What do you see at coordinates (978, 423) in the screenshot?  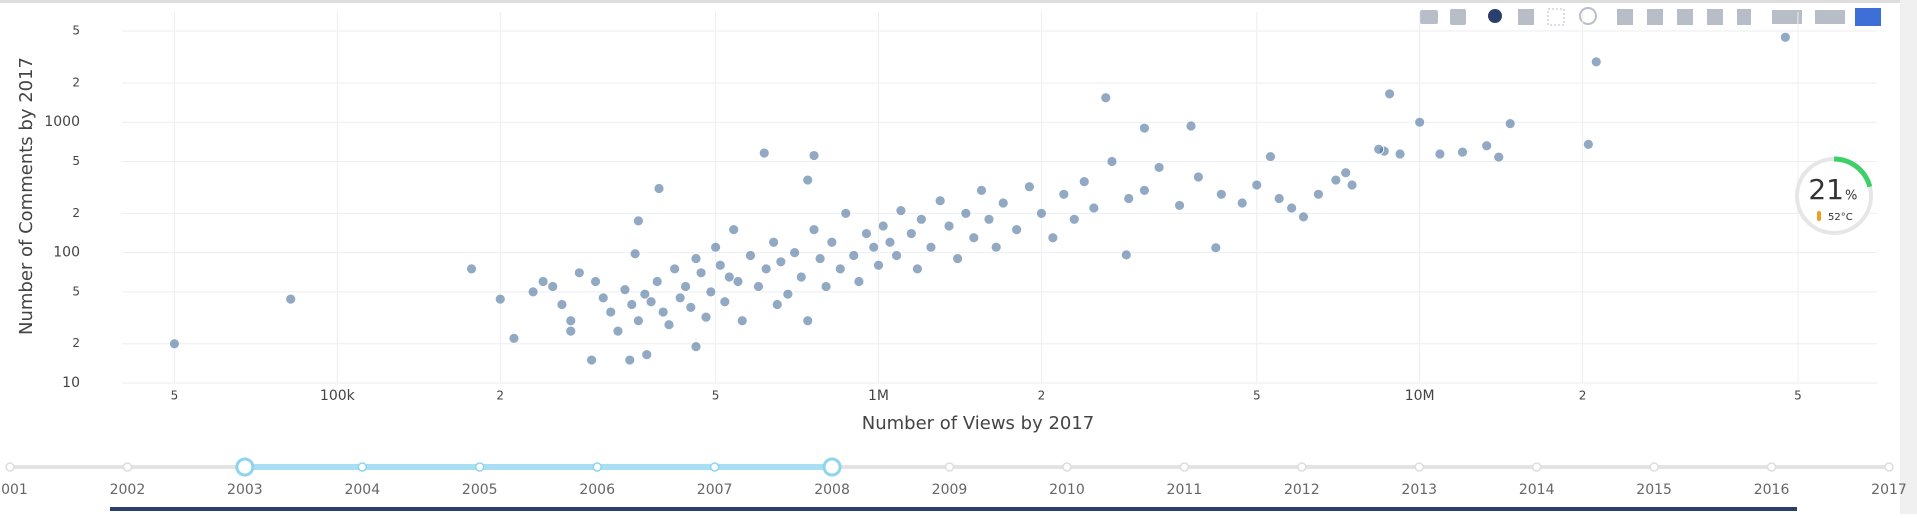 I see `x-axis-title: Number of Views by 2017` at bounding box center [978, 423].